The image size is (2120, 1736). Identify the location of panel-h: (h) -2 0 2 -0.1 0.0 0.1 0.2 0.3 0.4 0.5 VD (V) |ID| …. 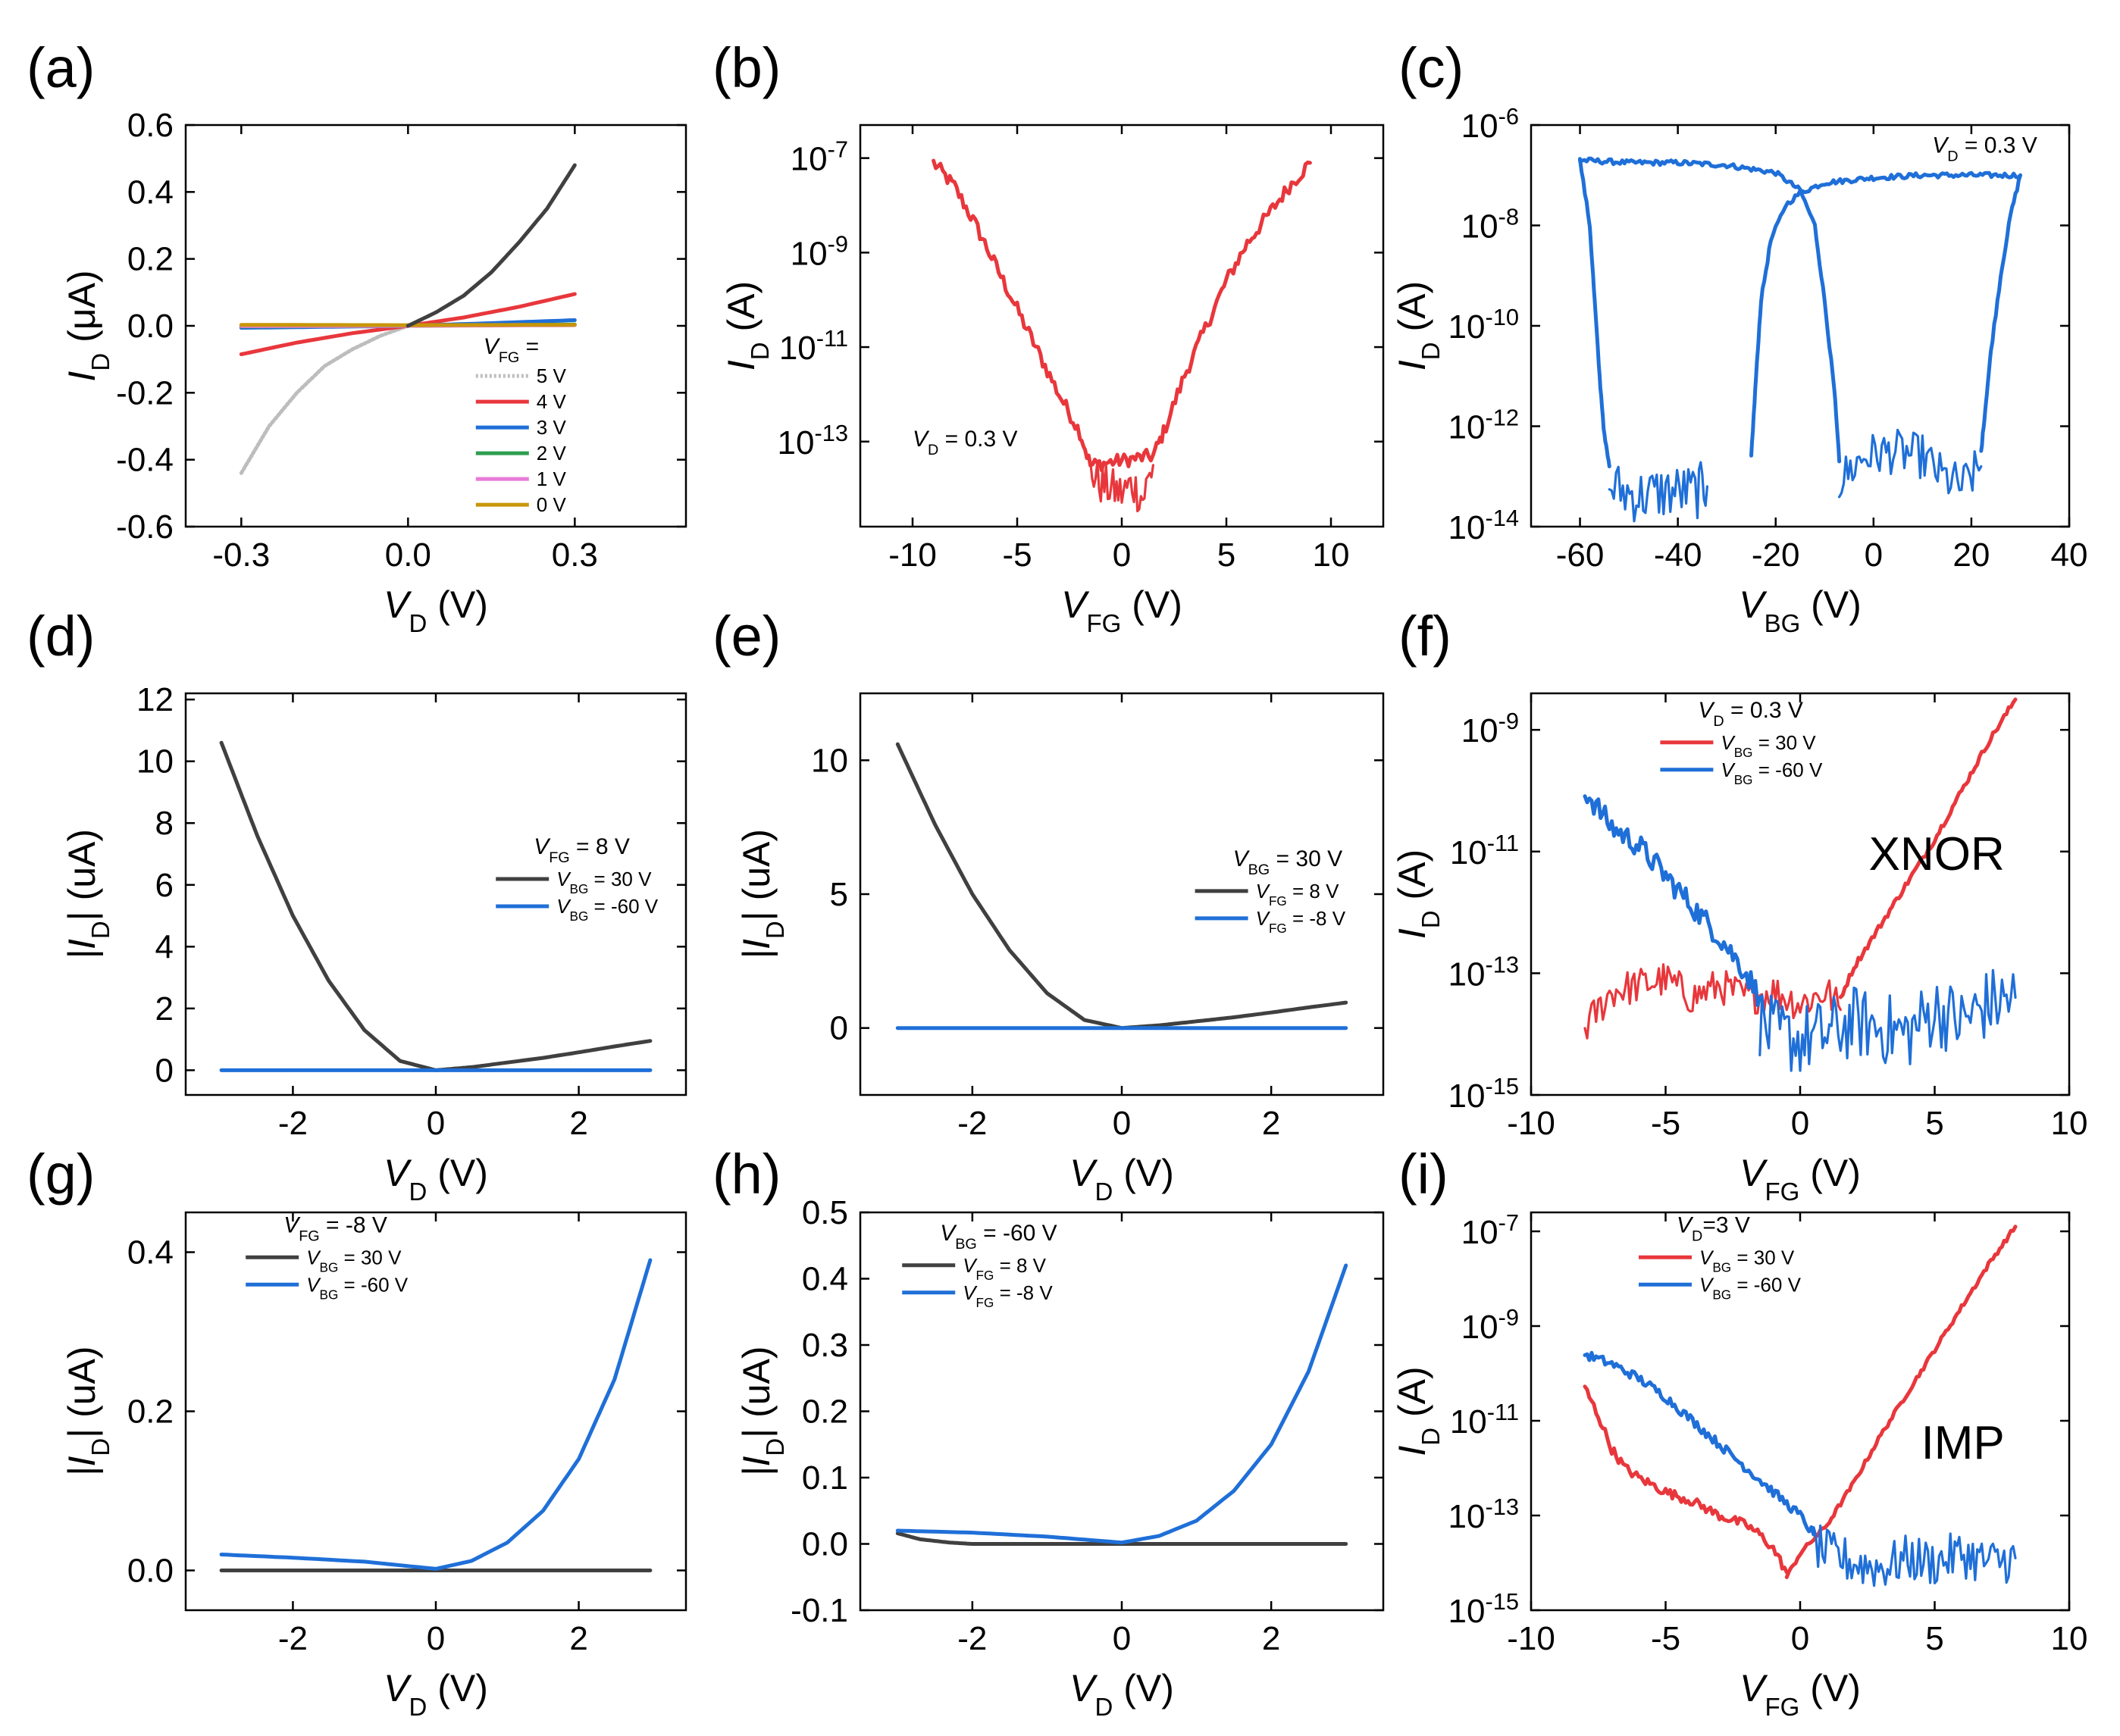
(1048, 1432).